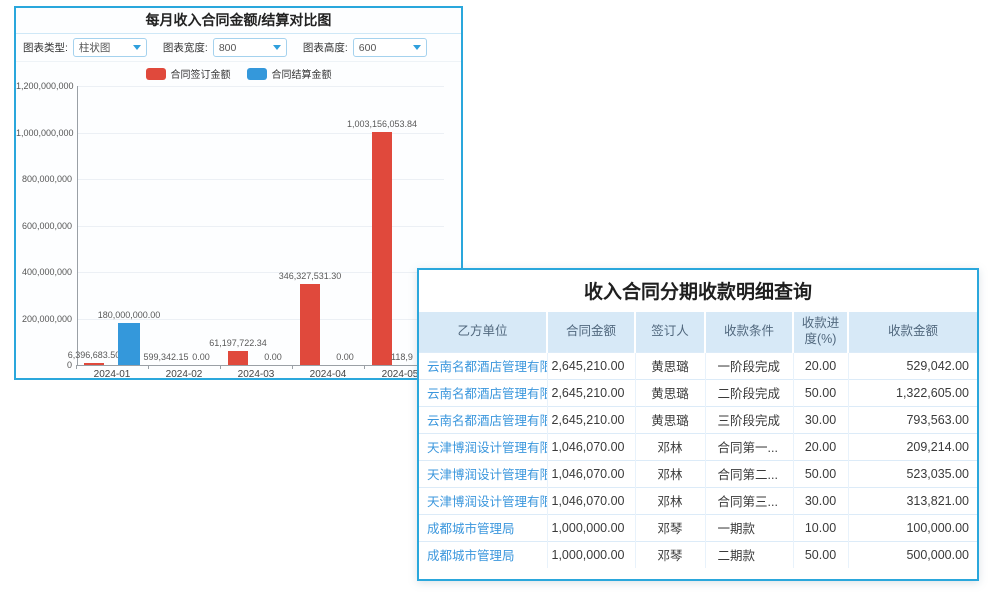 The image size is (1000, 600). Describe the element at coordinates (912, 500) in the screenshot. I see `payment-amount-cell: 313,821.00` at that location.